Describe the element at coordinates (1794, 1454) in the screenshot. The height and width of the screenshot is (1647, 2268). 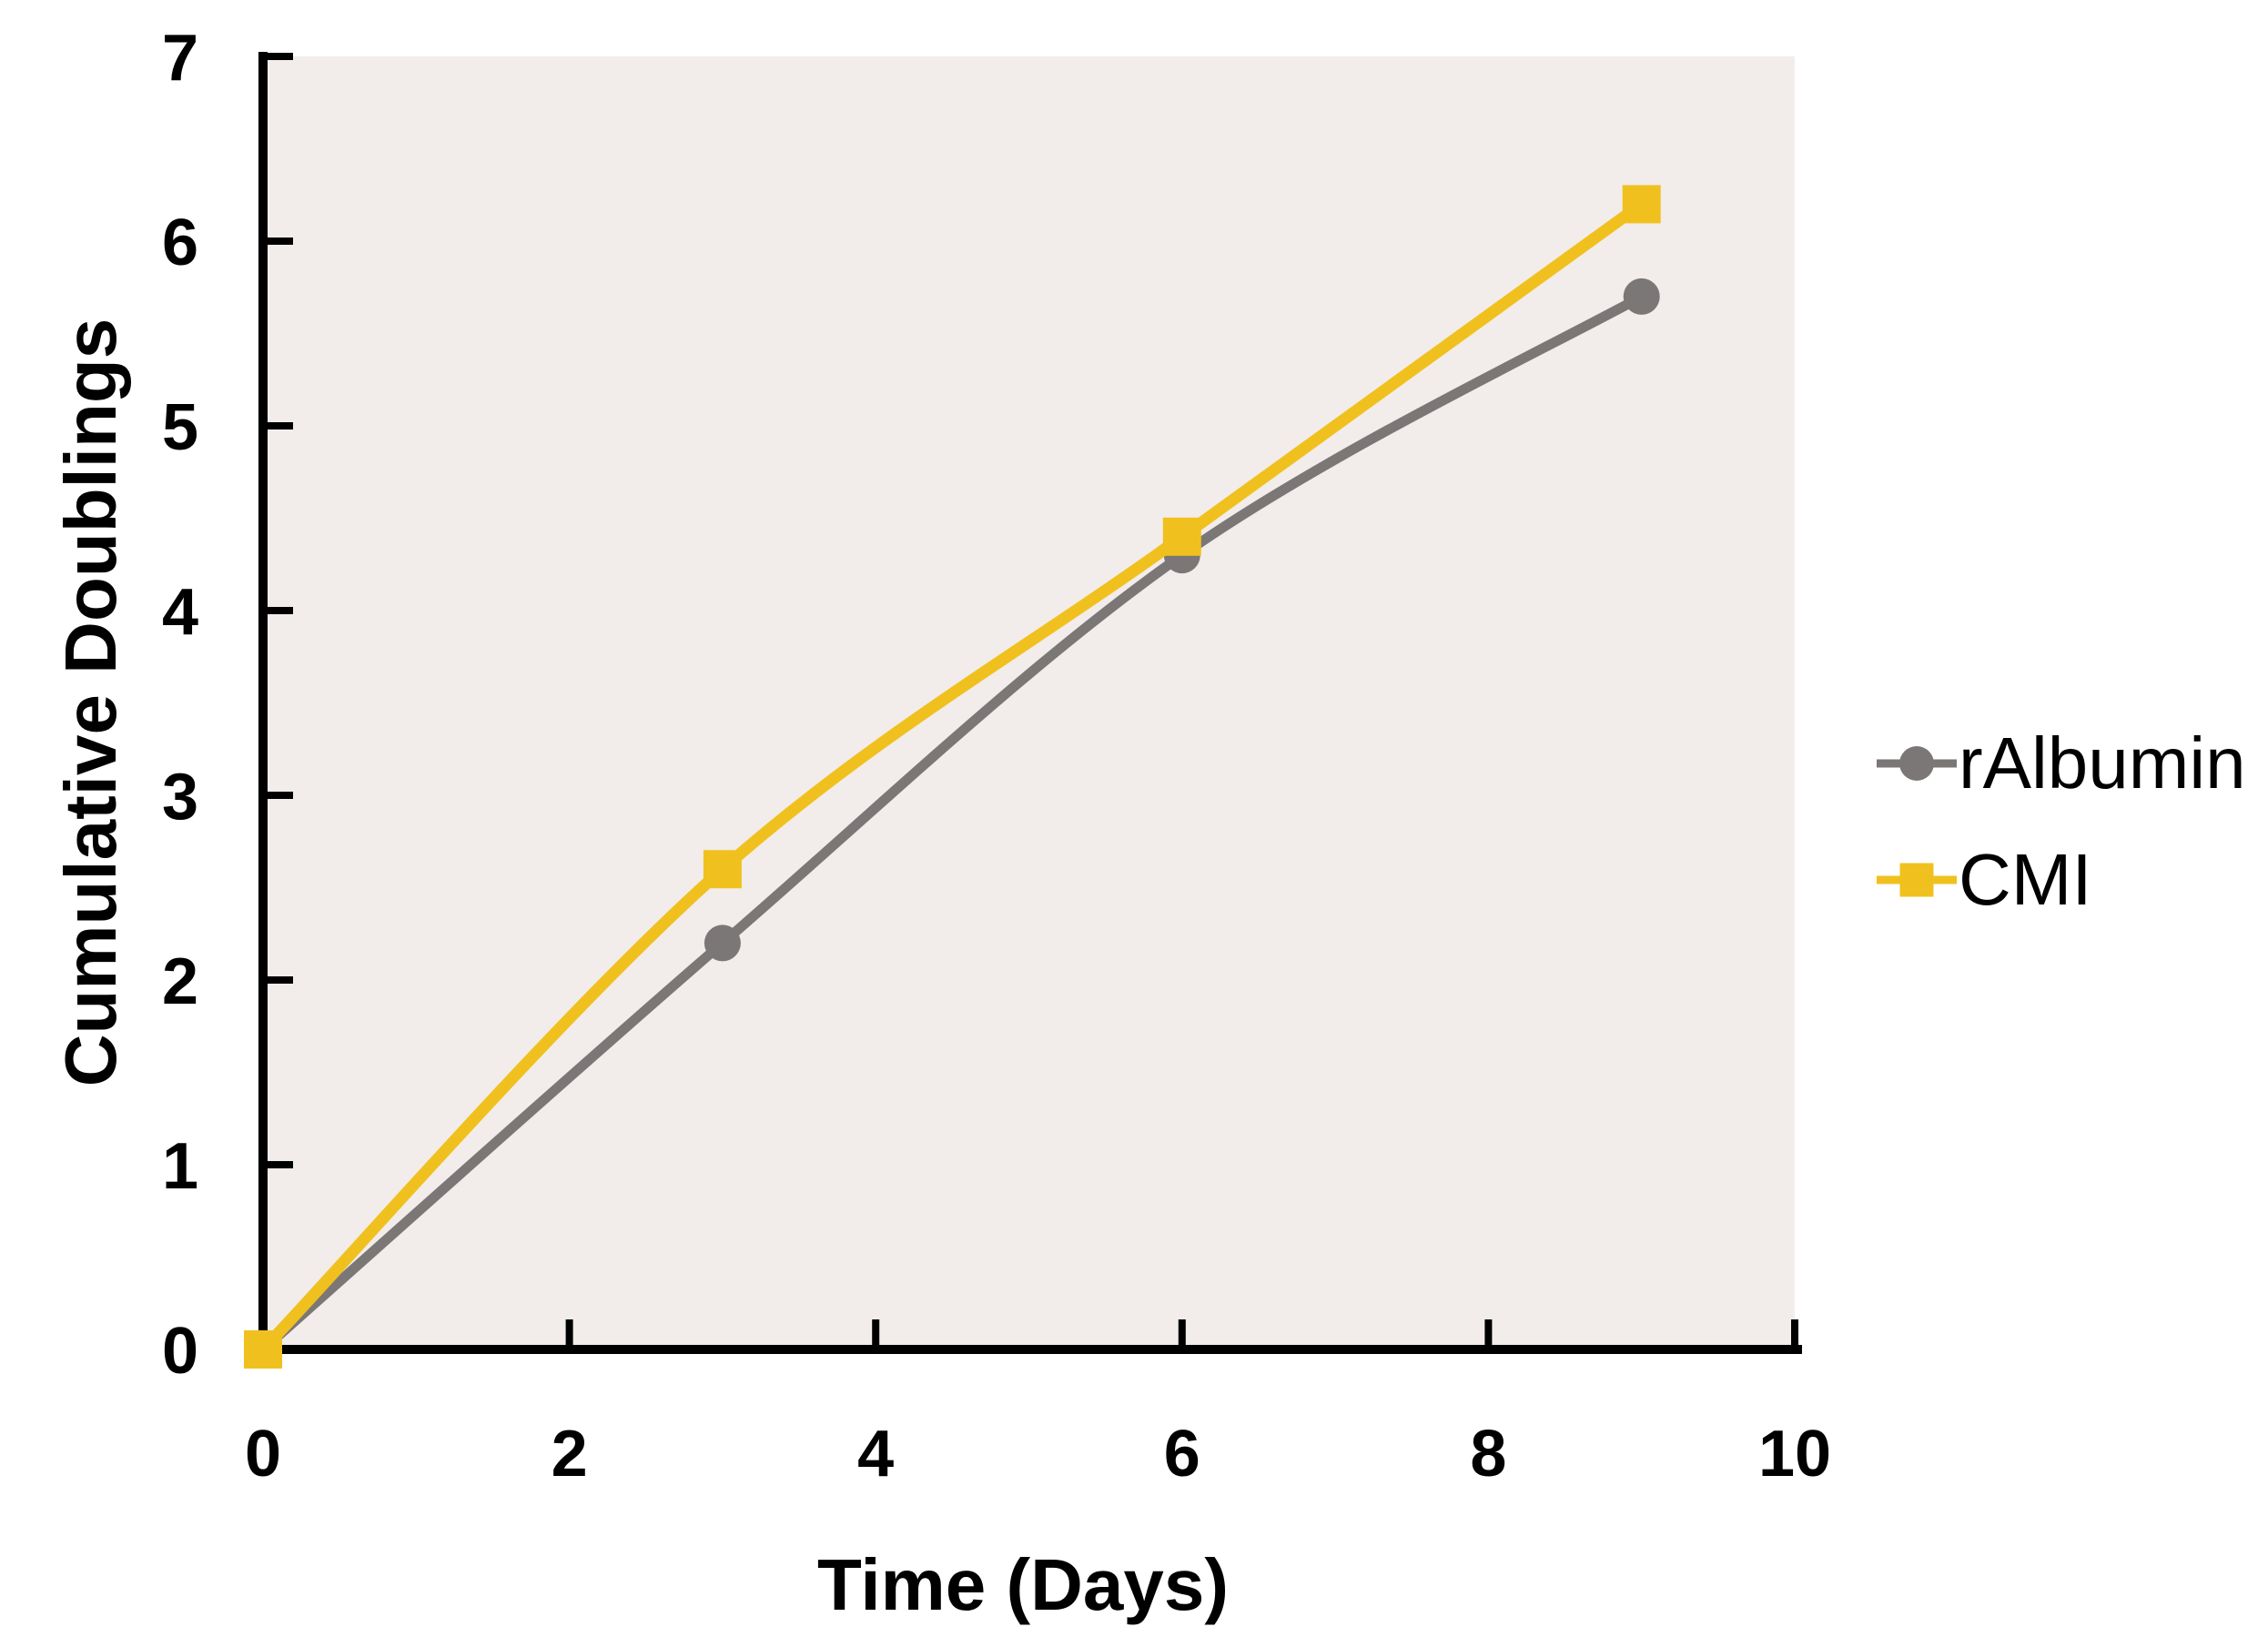
I see `x-tick-label: 10` at that location.